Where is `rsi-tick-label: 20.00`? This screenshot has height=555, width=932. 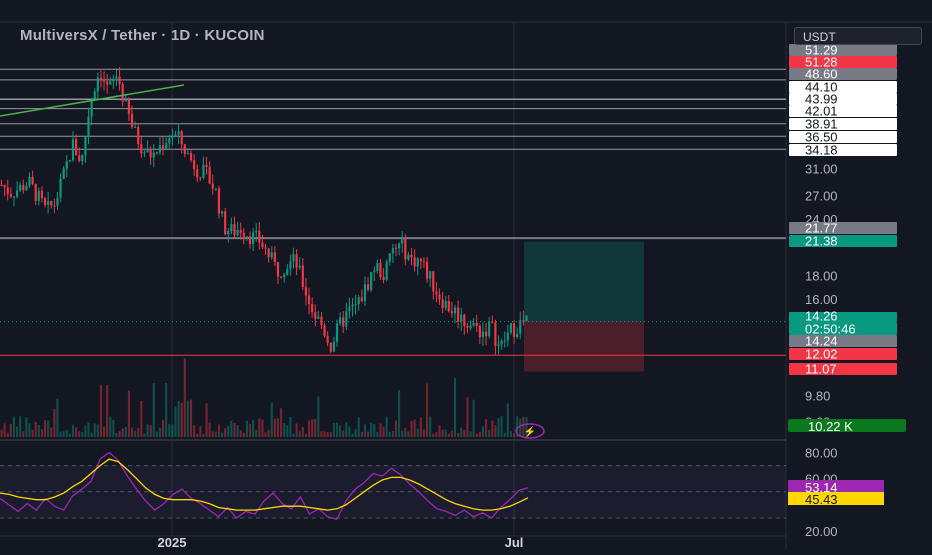 rsi-tick-label: 20.00 is located at coordinates (821, 531).